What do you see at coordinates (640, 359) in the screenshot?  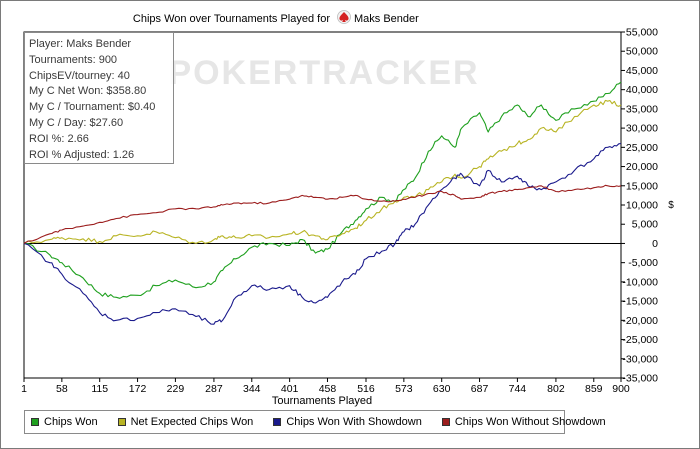 I see `y-tick-label: -30,000` at bounding box center [640, 359].